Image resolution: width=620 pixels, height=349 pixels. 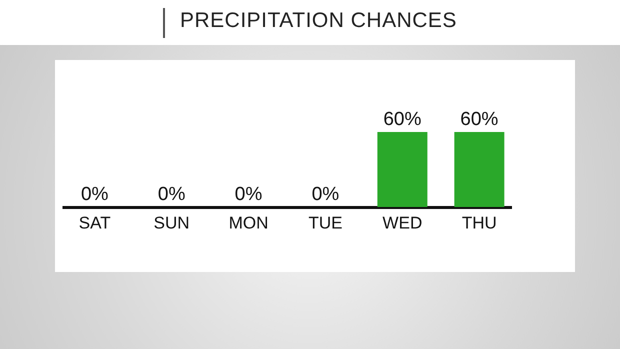 What do you see at coordinates (172, 223) in the screenshot?
I see `x-tick-label: SUN` at bounding box center [172, 223].